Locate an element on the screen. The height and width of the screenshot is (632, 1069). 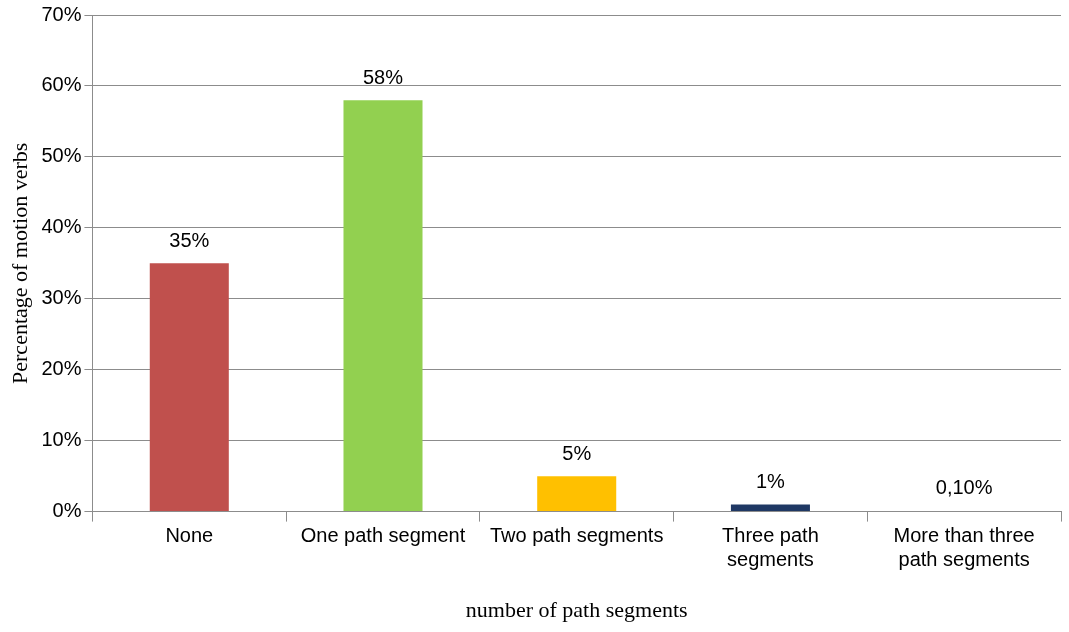
y-tick-label: 70% is located at coordinates (61, 13).